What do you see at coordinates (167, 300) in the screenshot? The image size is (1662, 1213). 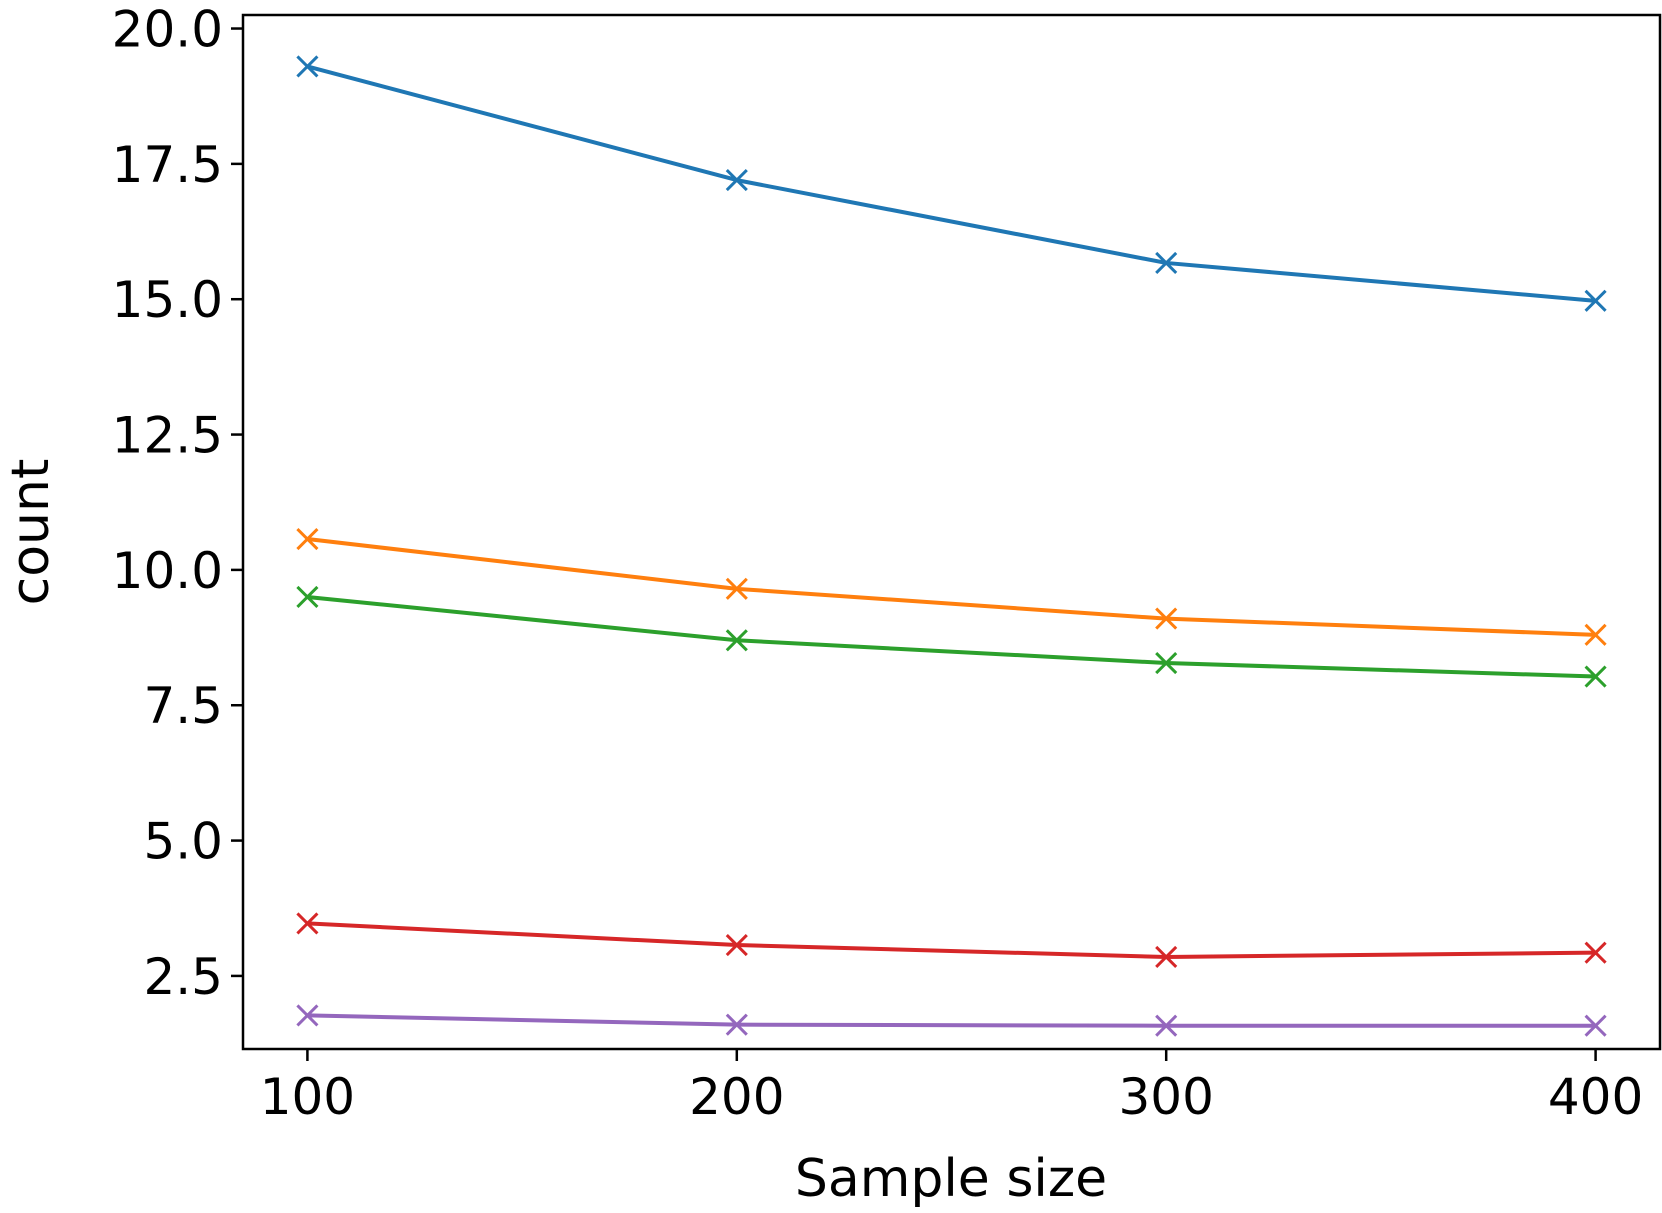 I see `y-tick-label: 15.0` at bounding box center [167, 300].